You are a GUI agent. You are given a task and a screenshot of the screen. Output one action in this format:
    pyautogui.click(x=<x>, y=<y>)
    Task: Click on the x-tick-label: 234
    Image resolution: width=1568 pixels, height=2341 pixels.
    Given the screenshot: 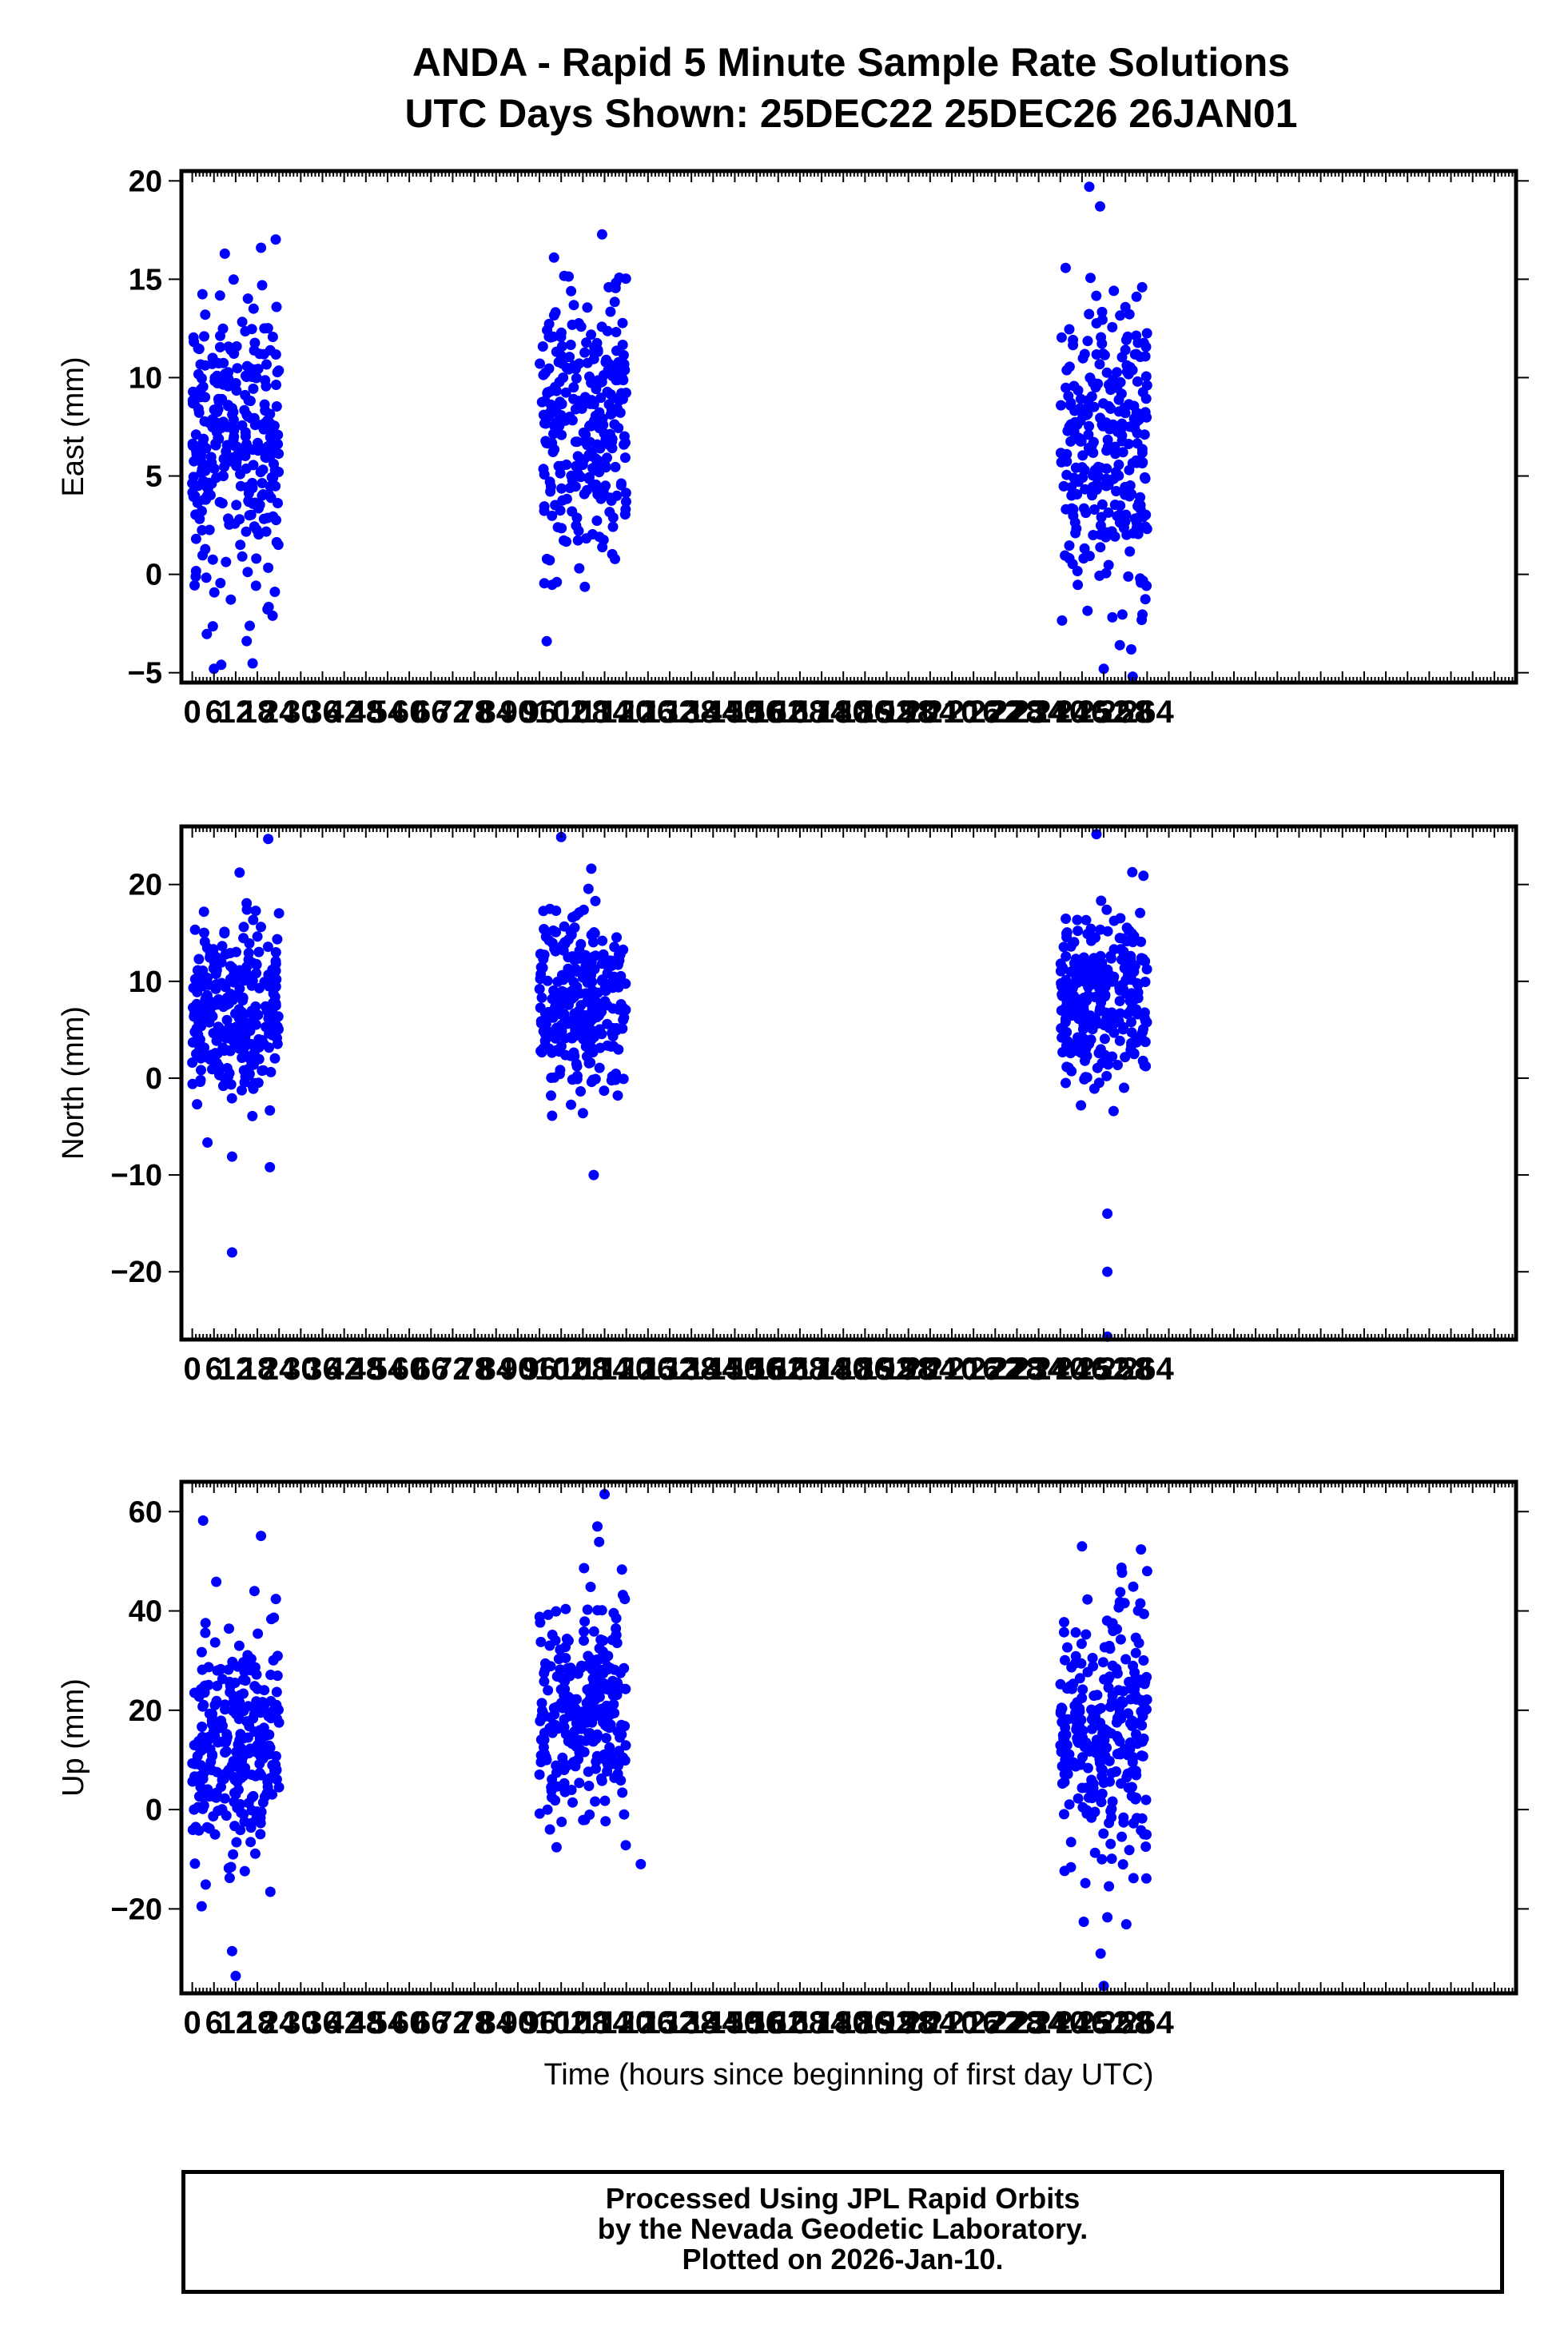 What is the action you would take?
    pyautogui.click(x=1038, y=713)
    